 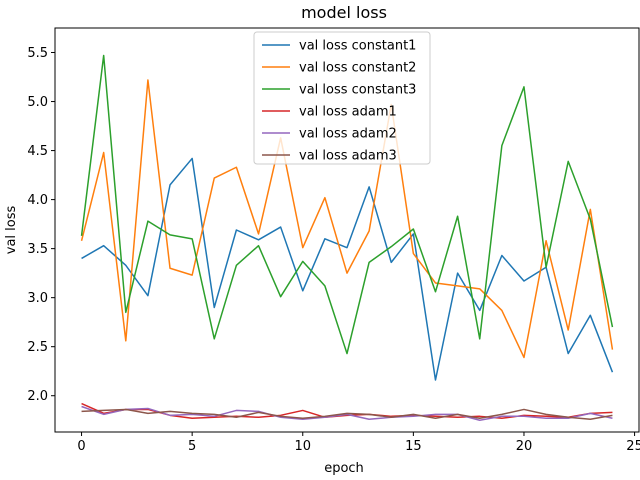 I want to click on y-tick-label: 2.5, so click(x=37, y=347).